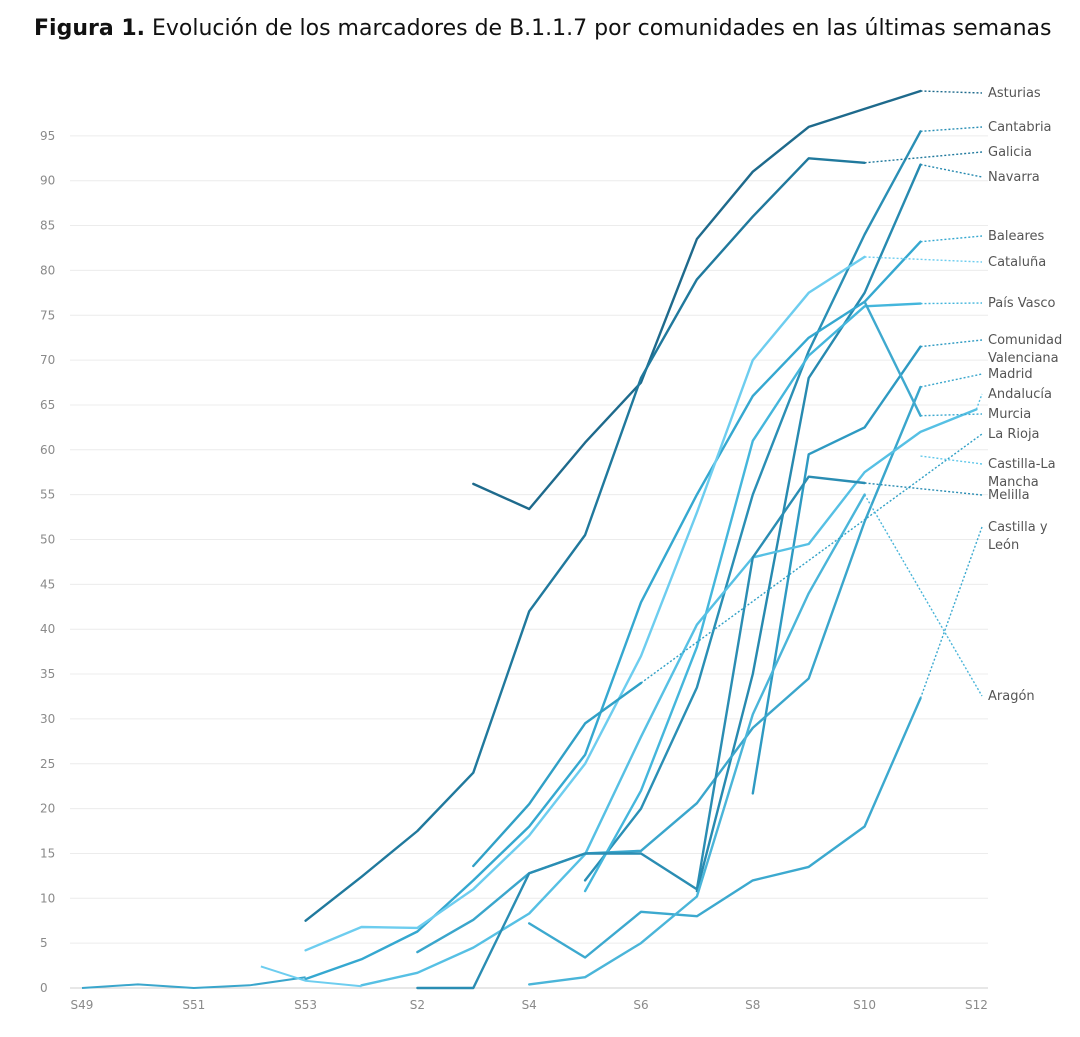  What do you see at coordinates (47, 719) in the screenshot?
I see `y-tick-label: 30` at bounding box center [47, 719].